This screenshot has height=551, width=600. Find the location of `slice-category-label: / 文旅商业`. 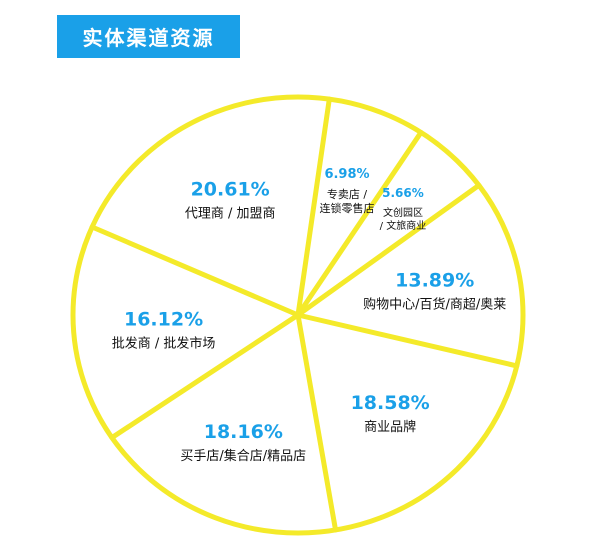

slice-category-label: / 文旅商业 is located at coordinates (403, 225).